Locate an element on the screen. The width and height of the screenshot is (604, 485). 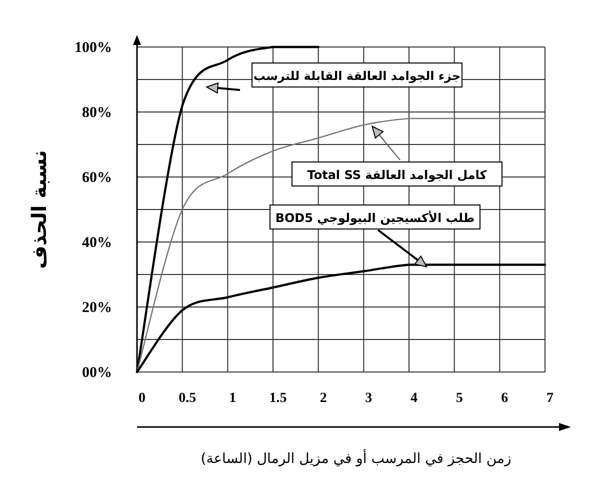
y-tick-label: 00% is located at coordinates (97, 373).